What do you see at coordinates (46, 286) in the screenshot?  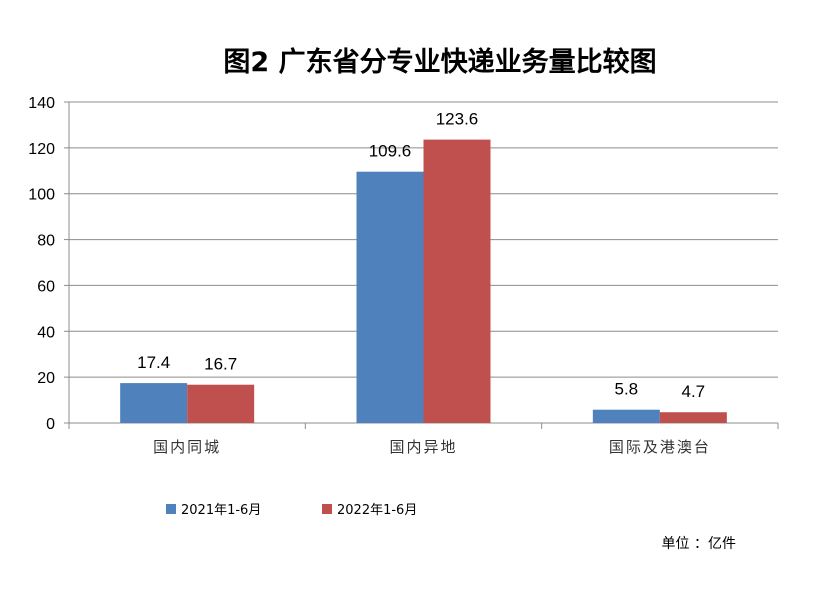 I see `y-tick-label: 60` at bounding box center [46, 286].